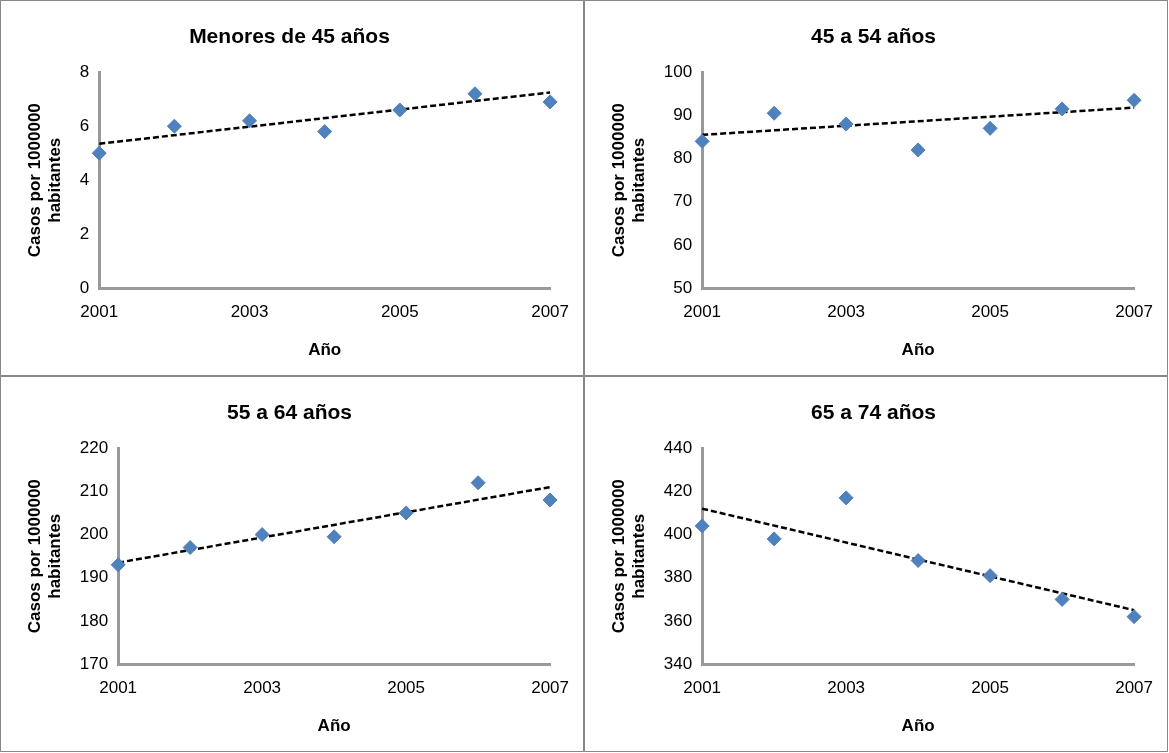 The image size is (1169, 753). What do you see at coordinates (683, 287) in the screenshot?
I see `y-tick-label: 50` at bounding box center [683, 287].